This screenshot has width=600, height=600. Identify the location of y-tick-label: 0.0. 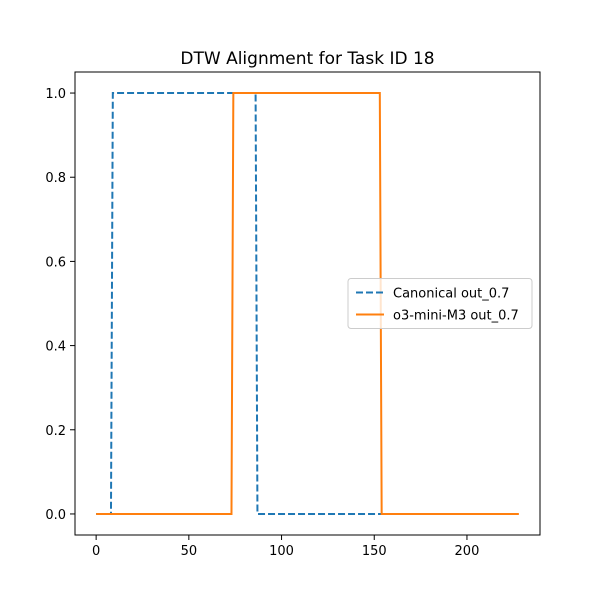
(55, 515).